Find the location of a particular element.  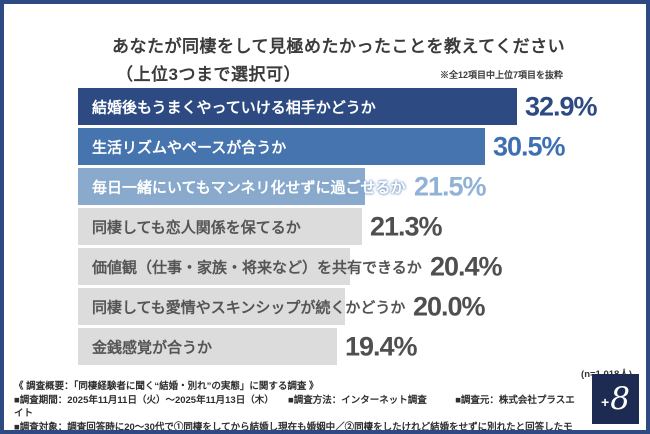

logo-eight-glyph: 8 is located at coordinates (620, 398).